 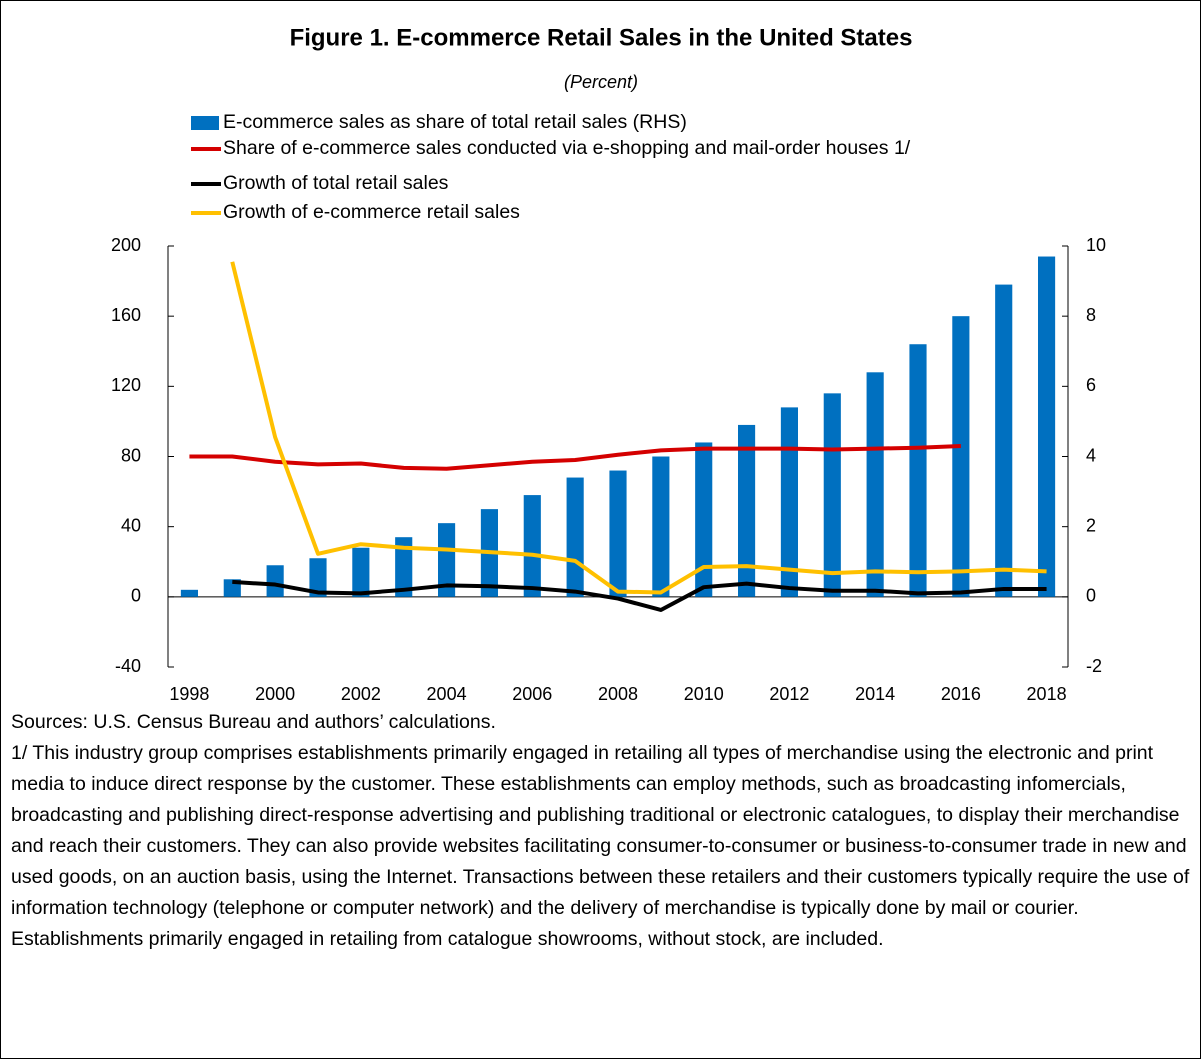 What do you see at coordinates (136, 596) in the screenshot?
I see `y-tick-label: 0` at bounding box center [136, 596].